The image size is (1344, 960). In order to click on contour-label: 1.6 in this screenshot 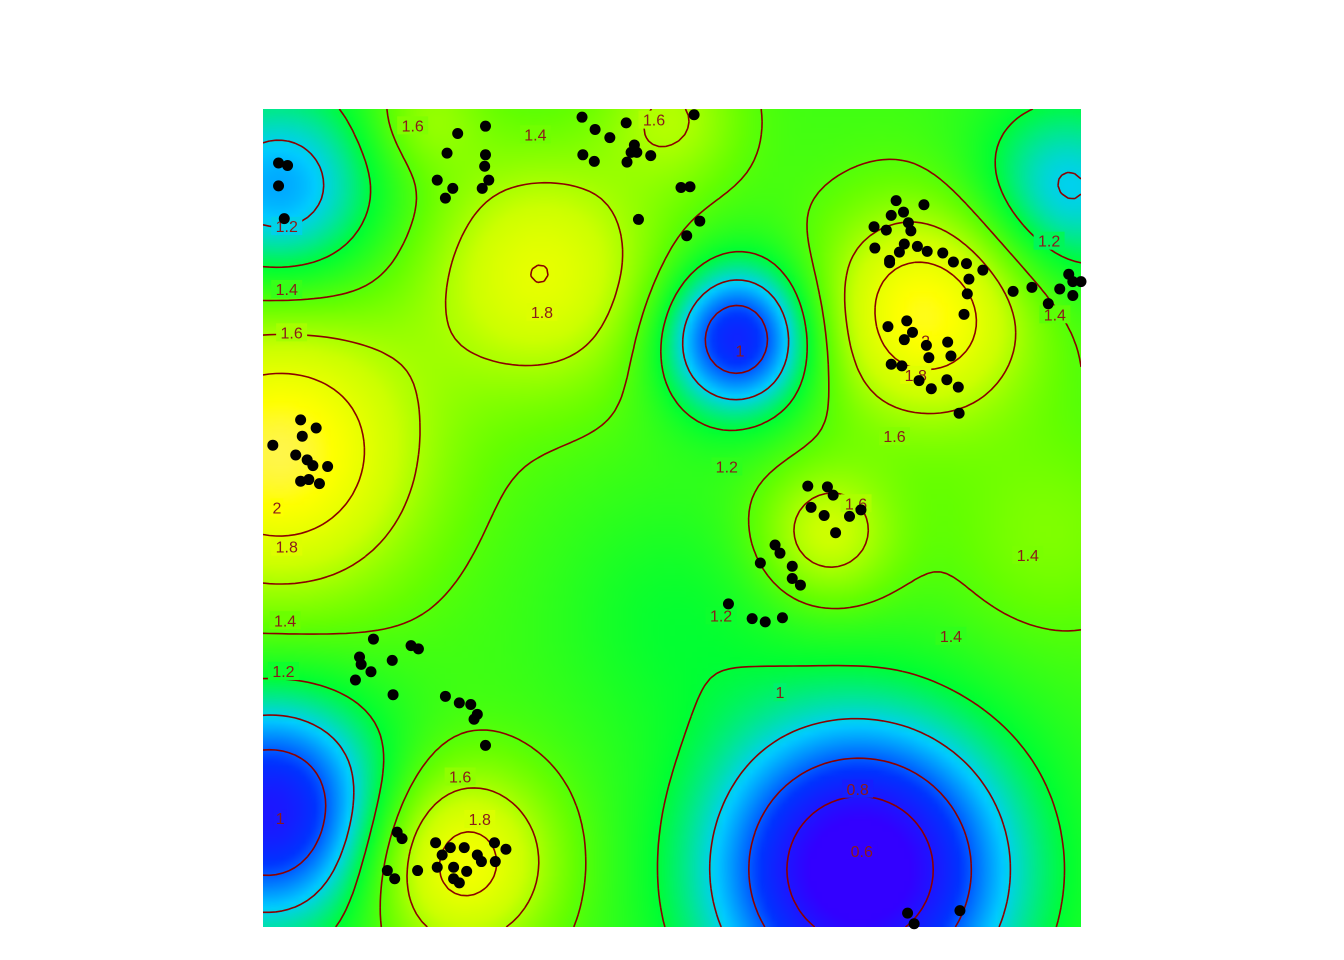, I will do `click(894, 437)`.